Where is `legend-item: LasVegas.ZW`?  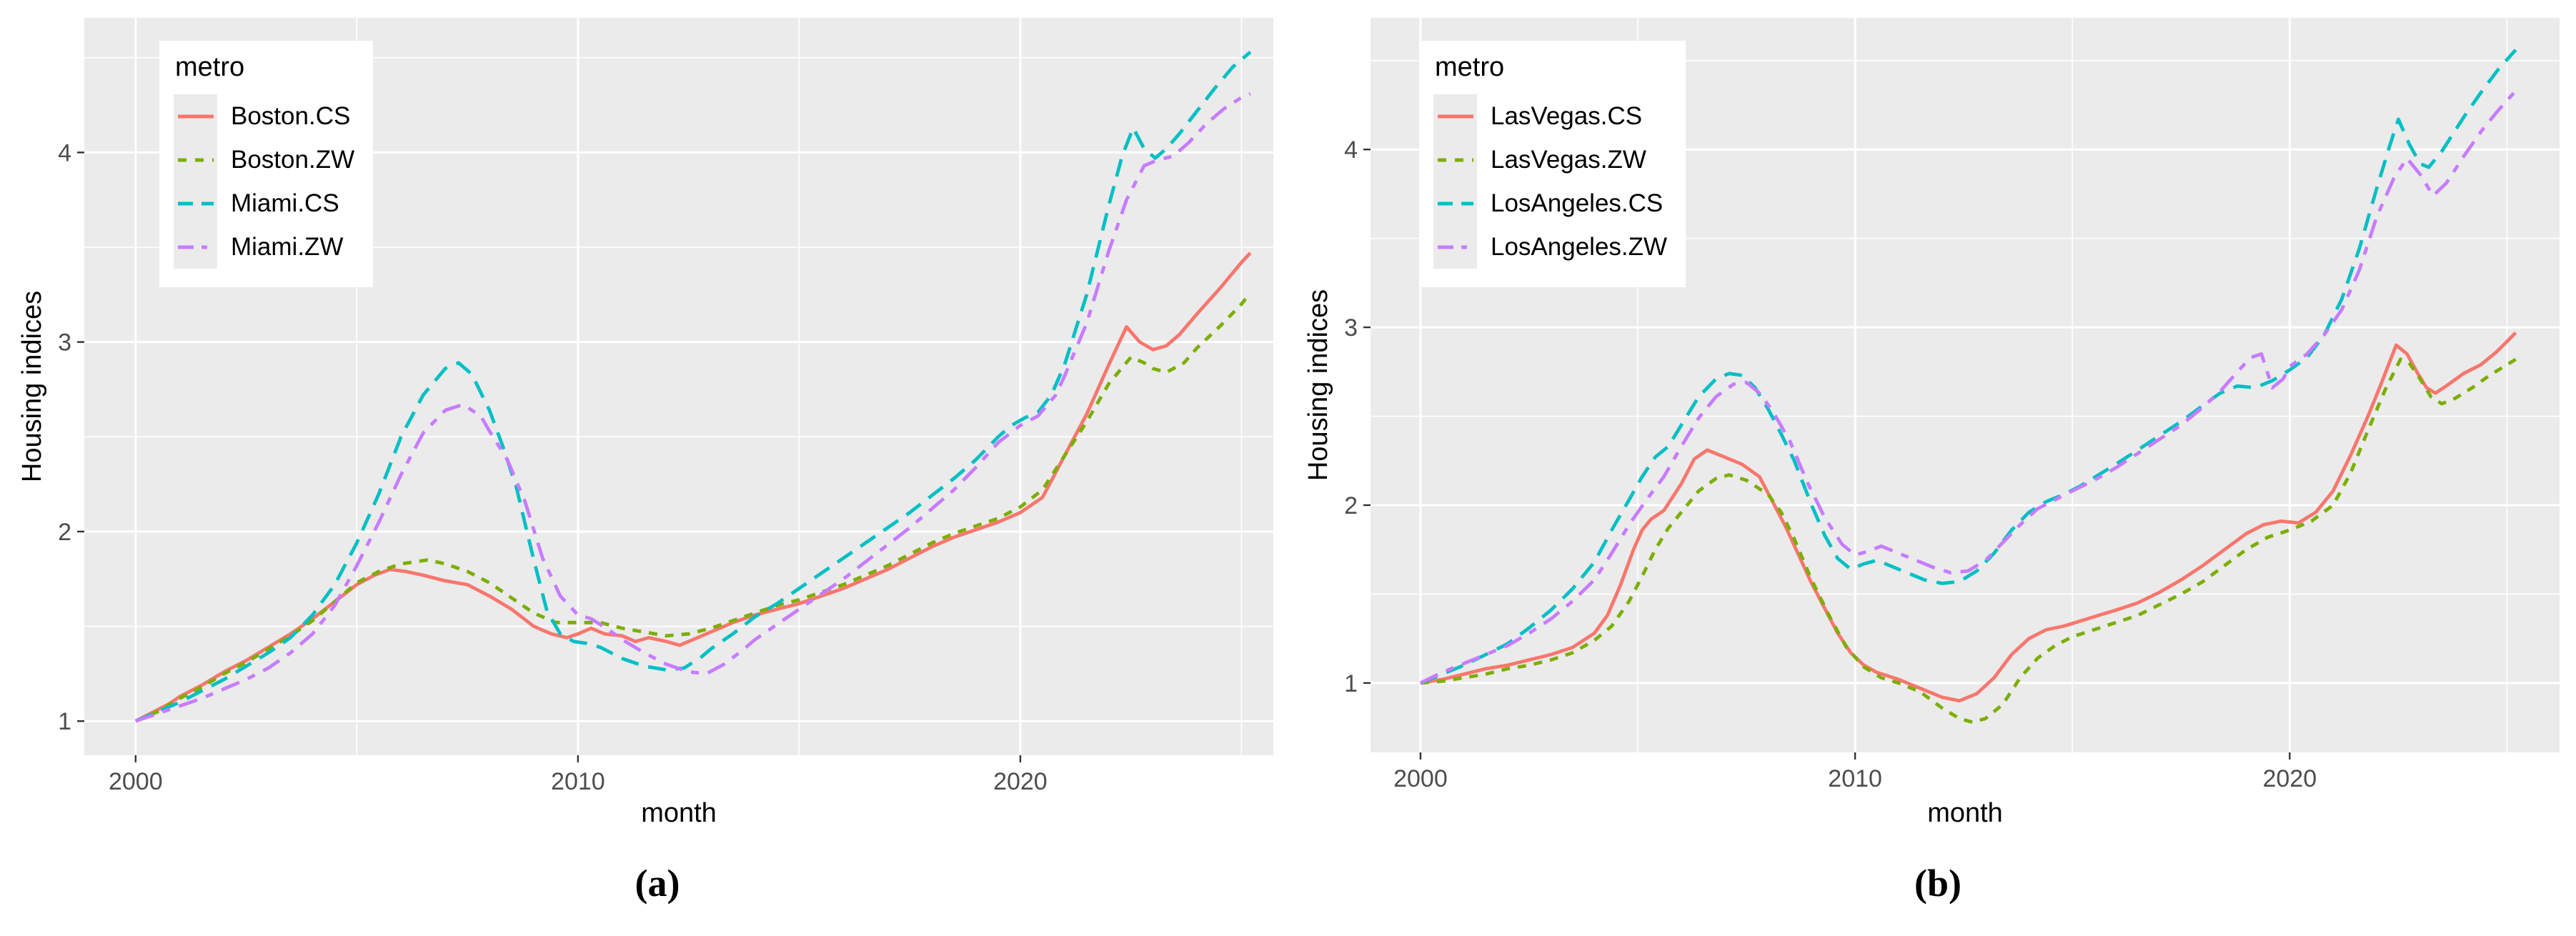 legend-item: LasVegas.ZW is located at coordinates (1550, 159).